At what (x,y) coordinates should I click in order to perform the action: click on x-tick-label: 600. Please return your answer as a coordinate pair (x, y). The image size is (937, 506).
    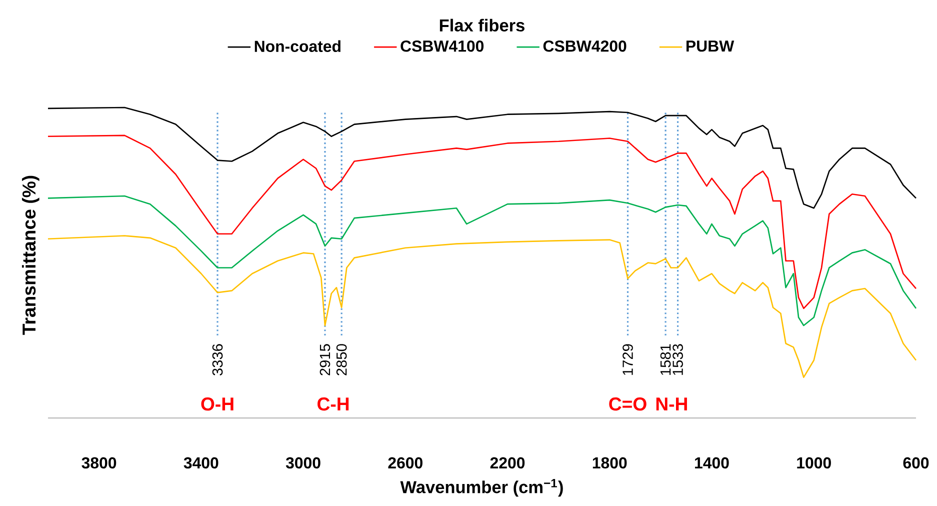
    Looking at the image, I should click on (916, 463).